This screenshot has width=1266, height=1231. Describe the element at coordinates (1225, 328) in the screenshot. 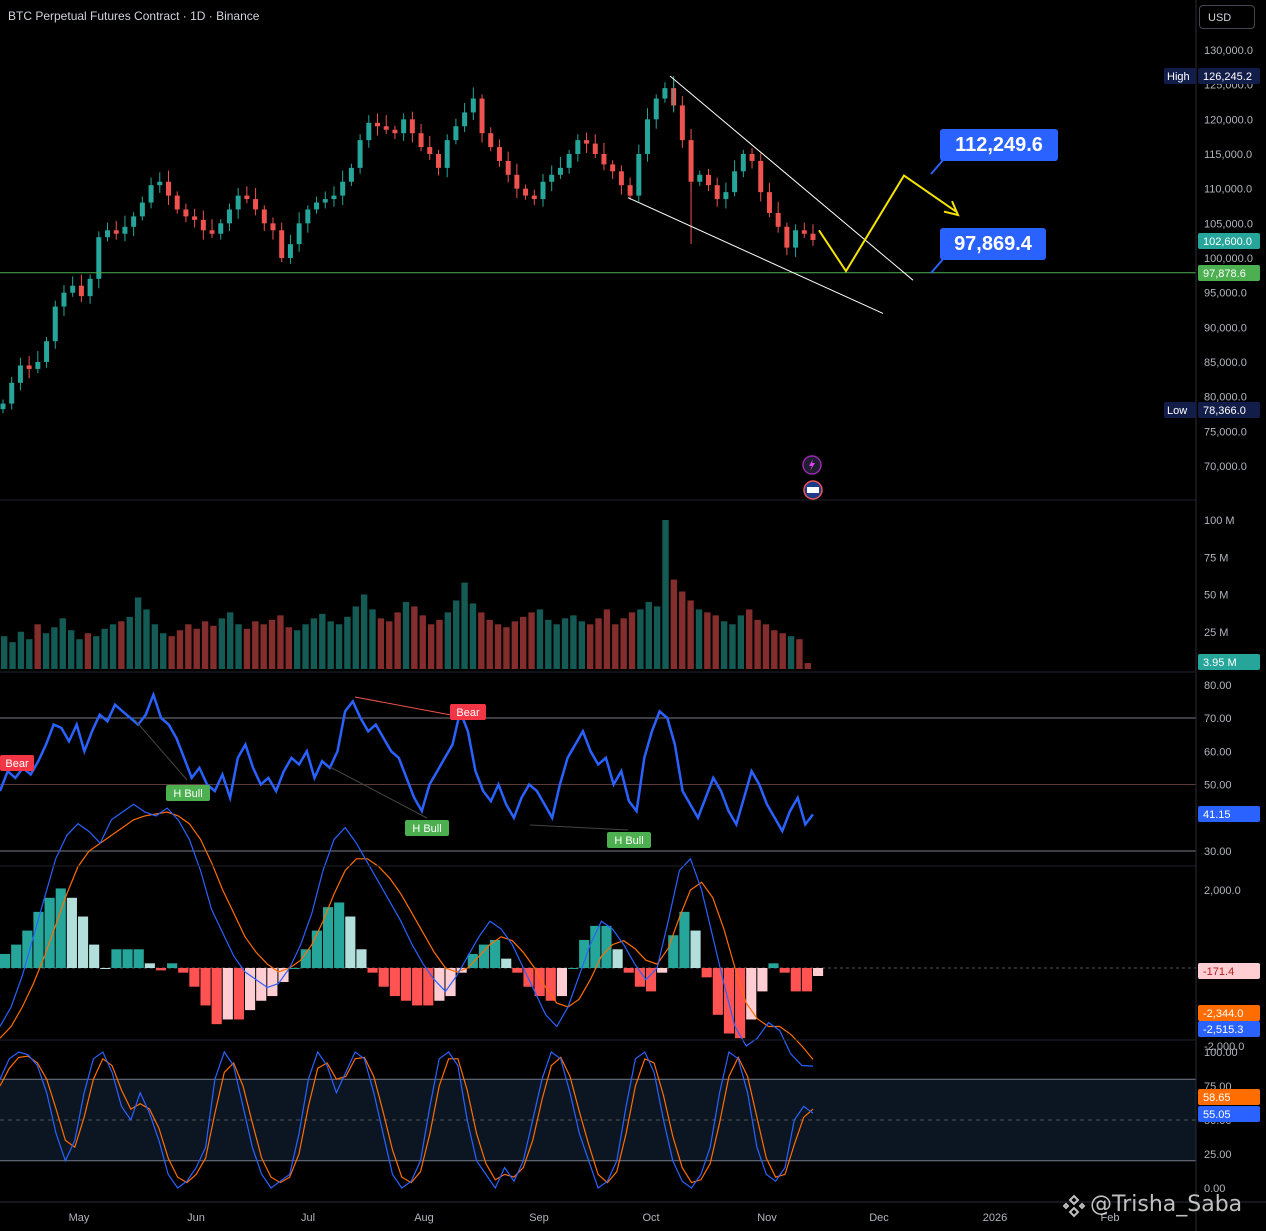

I see `price-tick-label: 90,000.0` at that location.